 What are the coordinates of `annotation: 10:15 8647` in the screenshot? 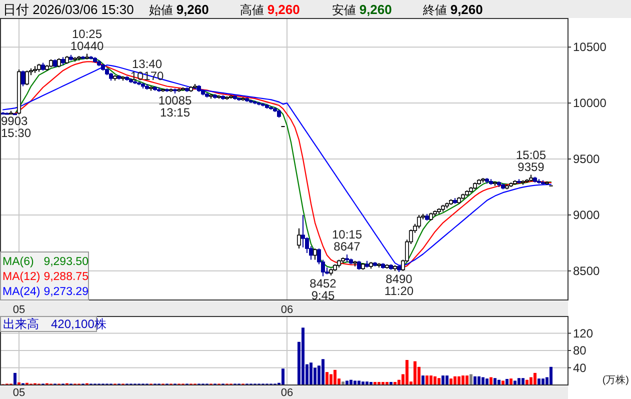 It's located at (347, 240).